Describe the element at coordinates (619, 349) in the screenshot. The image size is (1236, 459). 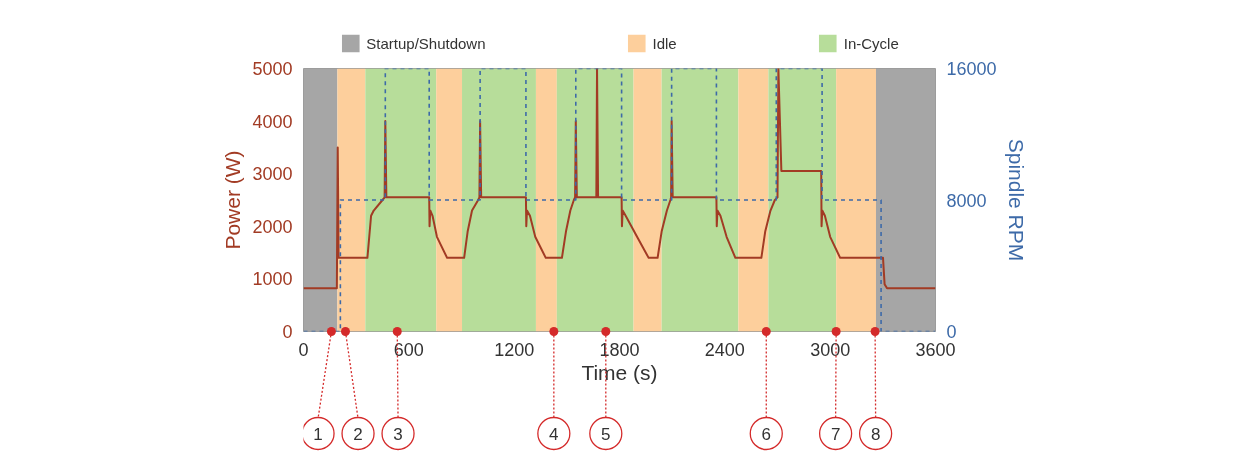
I see `x-tick-label: 1800` at that location.